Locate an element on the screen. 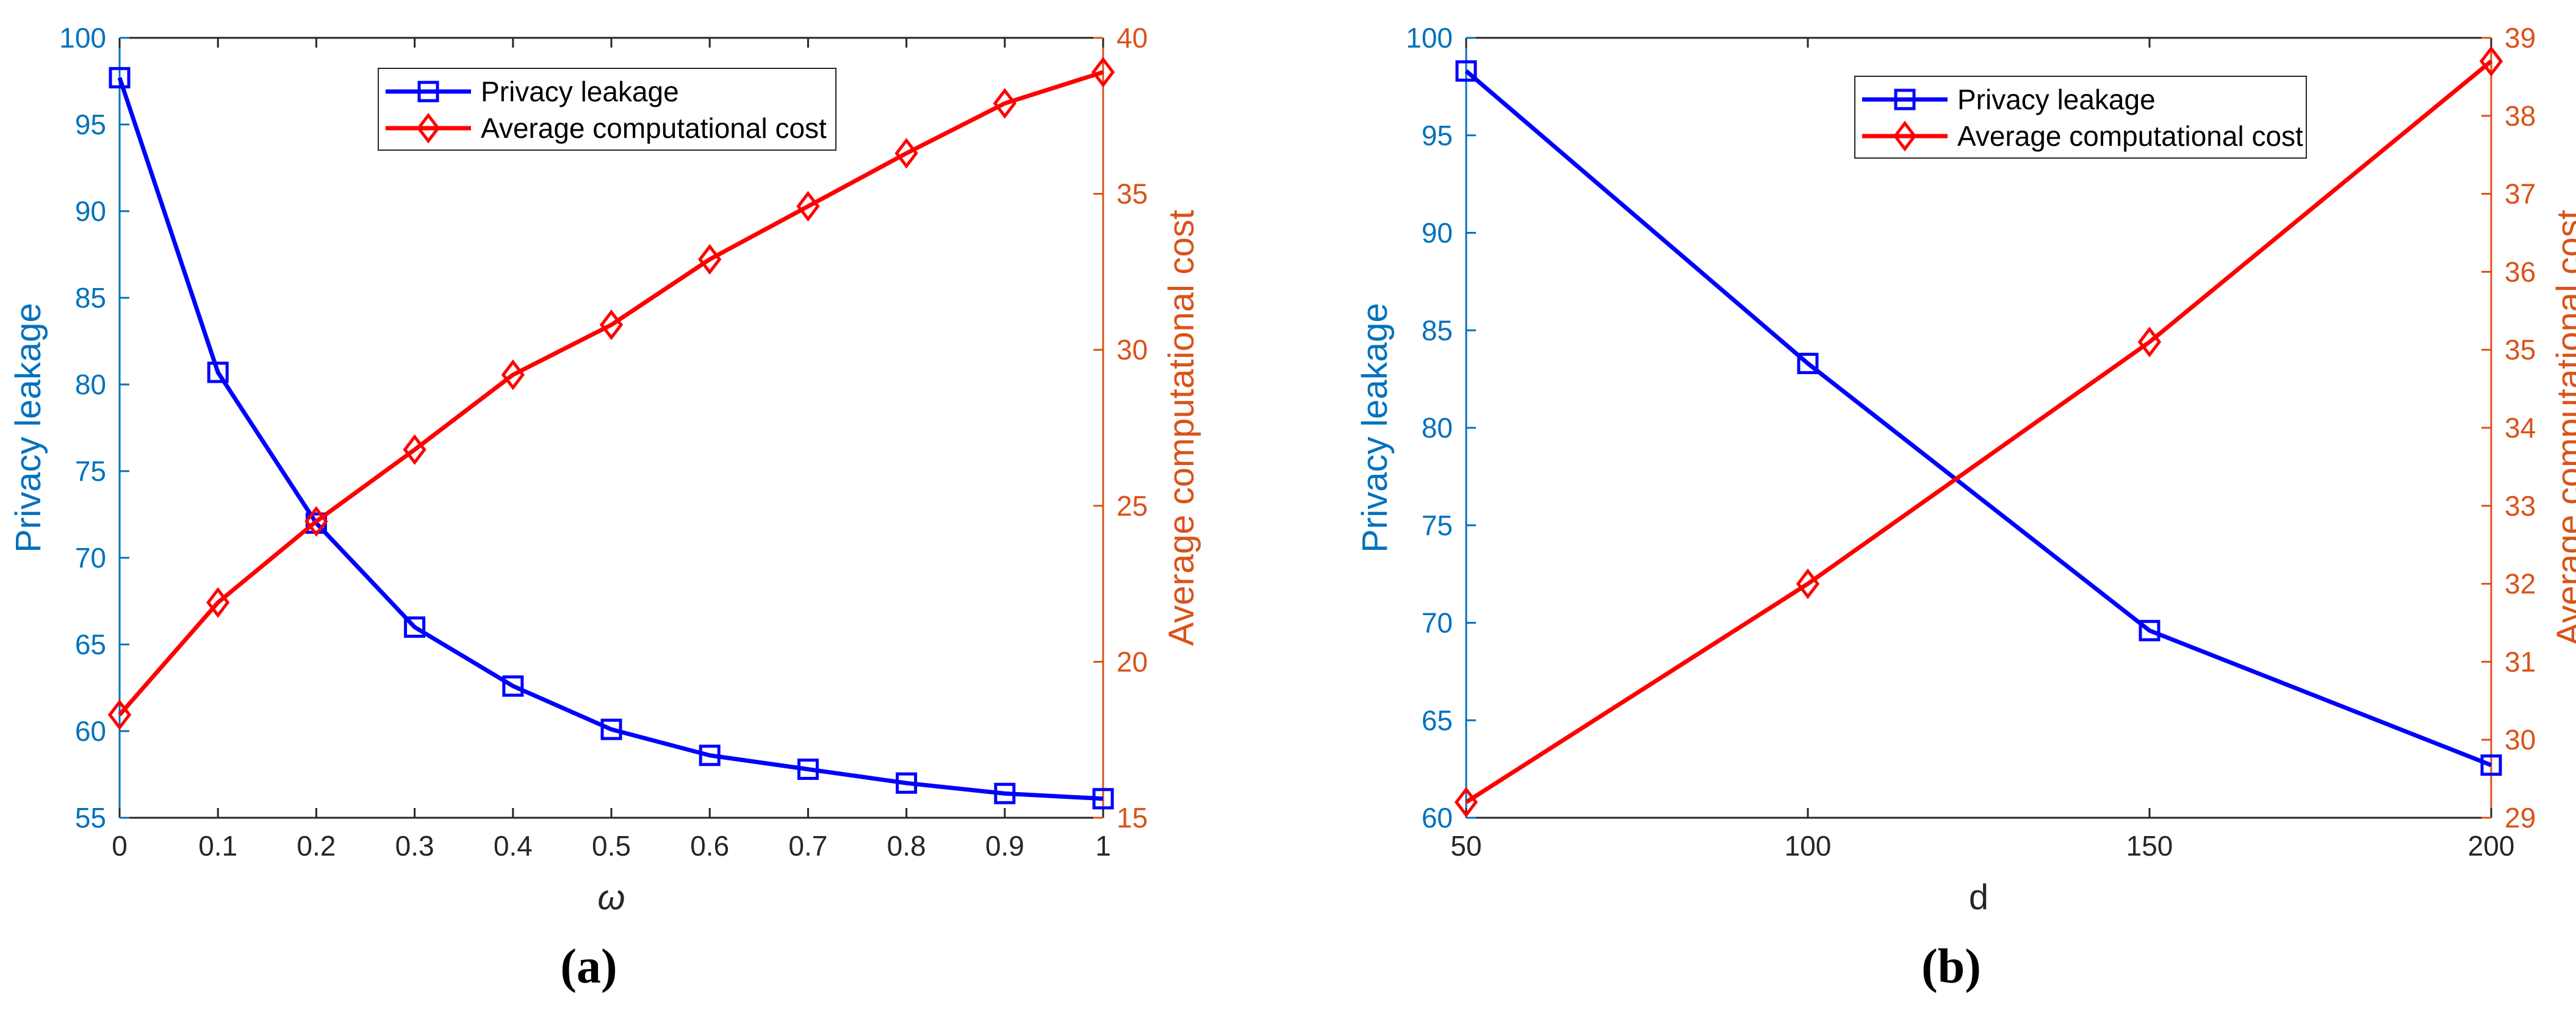 This screenshot has height=1010, width=2576. subfigure-caption: (b) is located at coordinates (1951, 967).